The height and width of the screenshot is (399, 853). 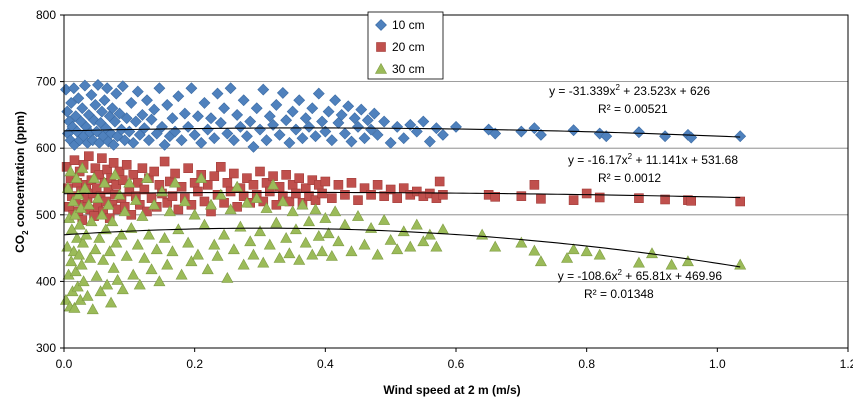 What do you see at coordinates (46, 348) in the screenshot?
I see `y-tick-label-0: 300` at bounding box center [46, 348].